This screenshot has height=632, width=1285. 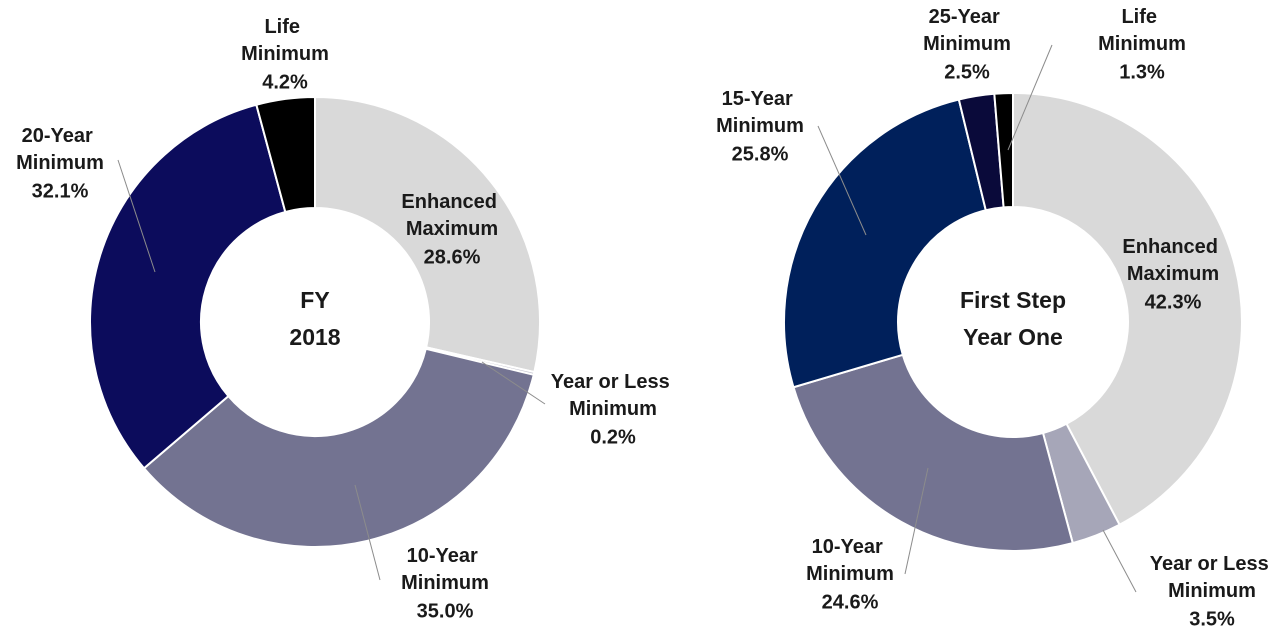 I want to click on slice-label: 20-Year Minimum, so click(x=60, y=149).